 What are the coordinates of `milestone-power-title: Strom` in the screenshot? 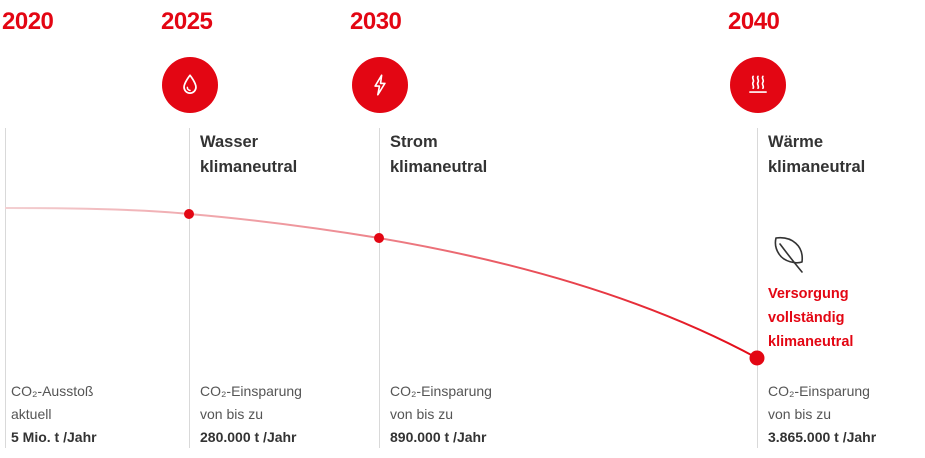 It's located at (414, 142).